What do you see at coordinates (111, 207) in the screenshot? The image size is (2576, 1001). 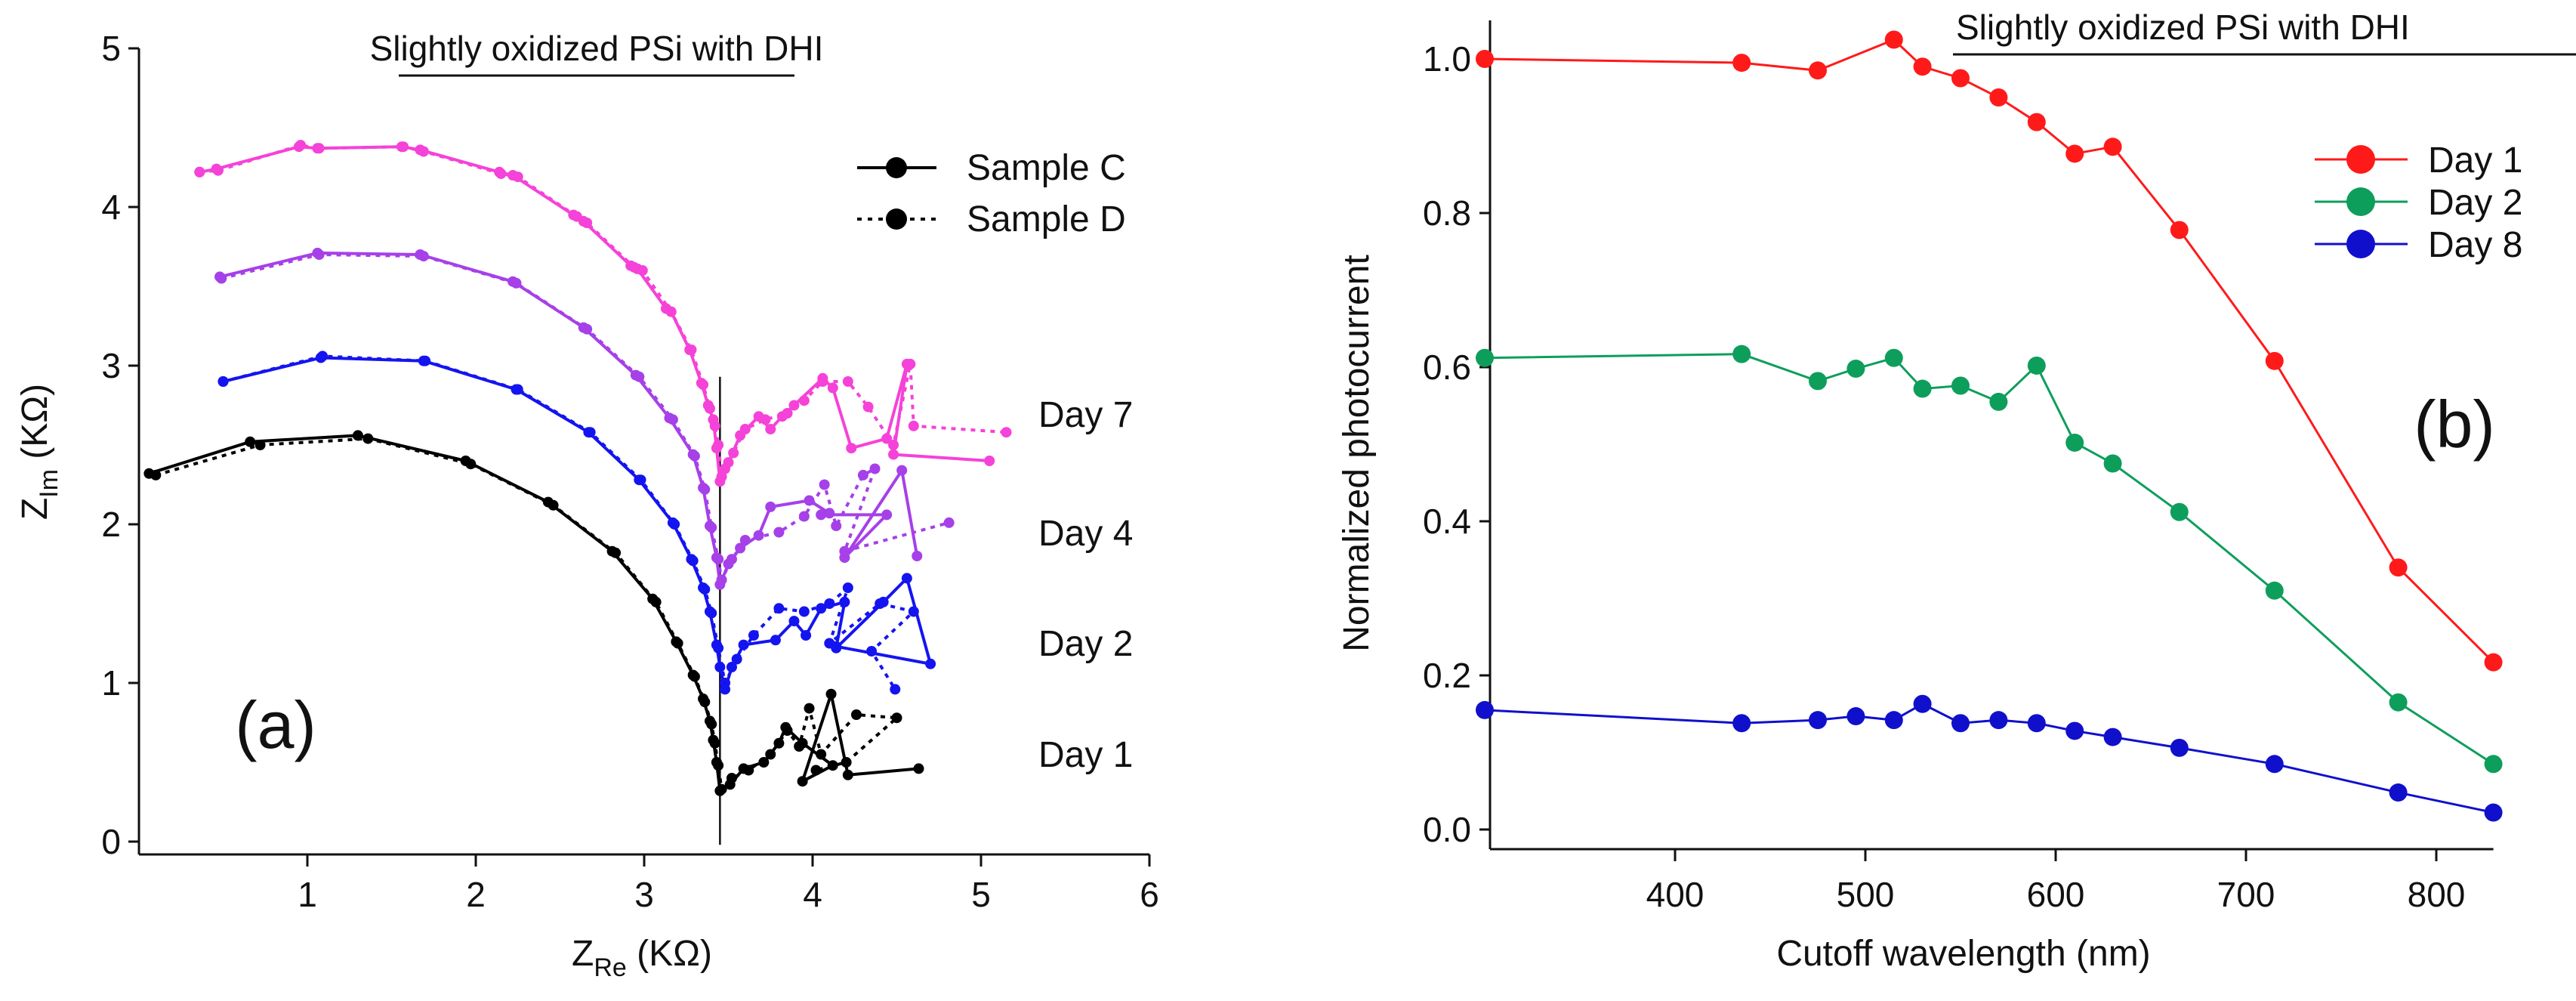 I see `y-tick-label: 4` at bounding box center [111, 207].